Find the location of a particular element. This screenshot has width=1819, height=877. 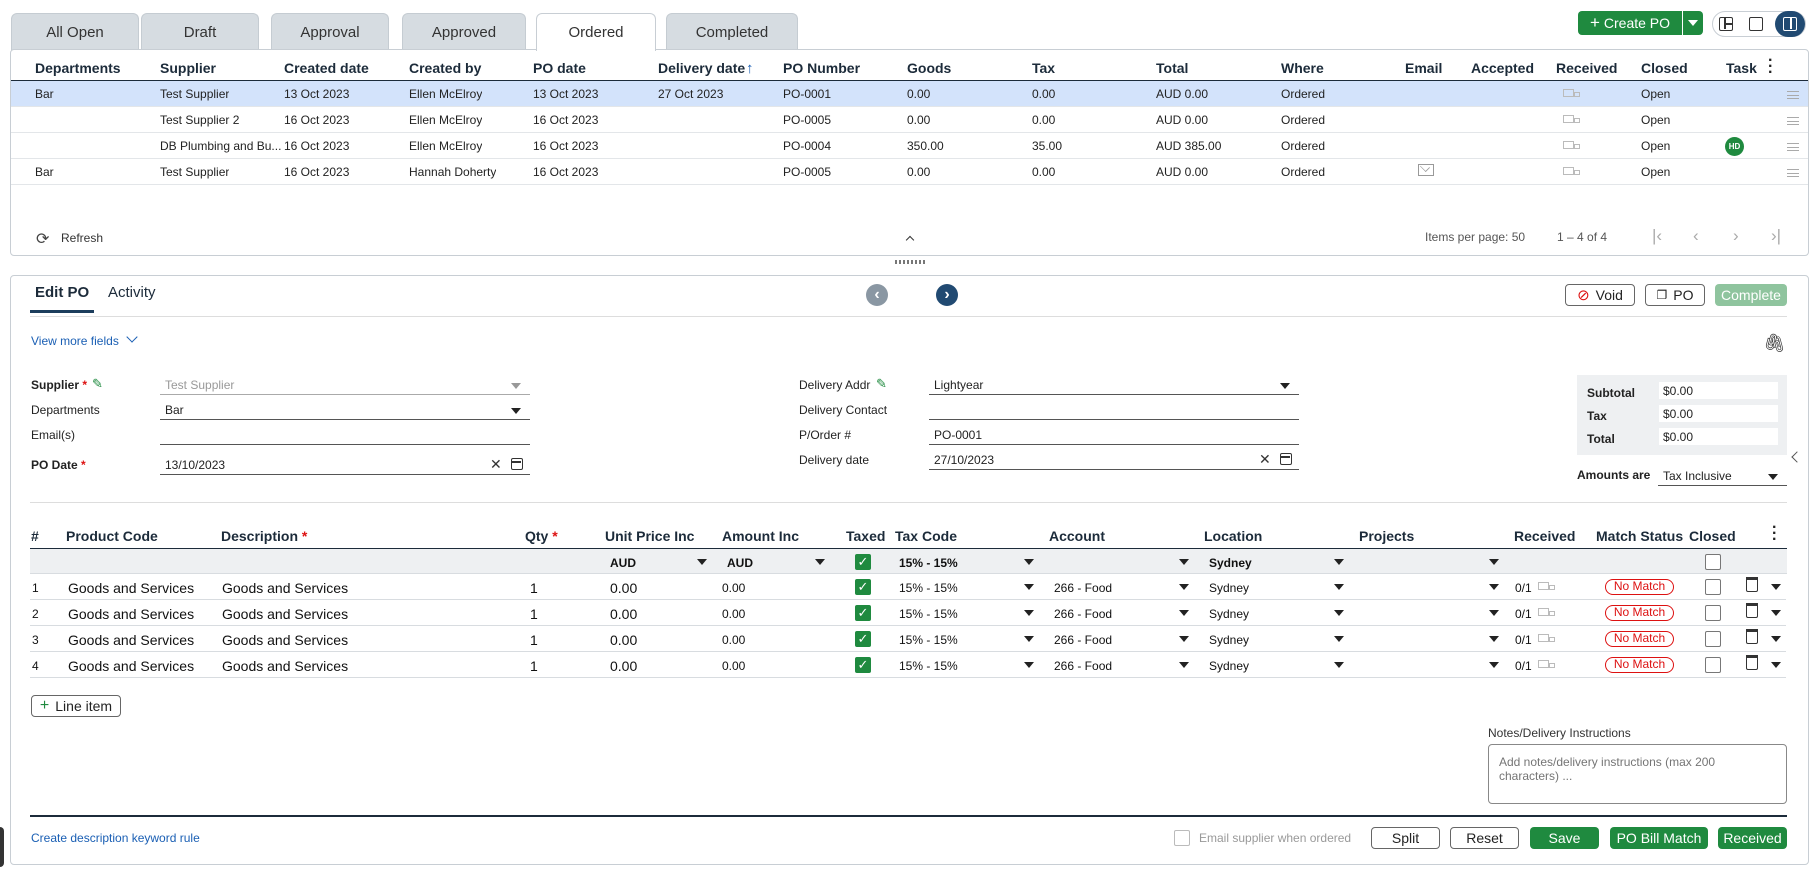

line-col-location: Location is located at coordinates (1233, 536).